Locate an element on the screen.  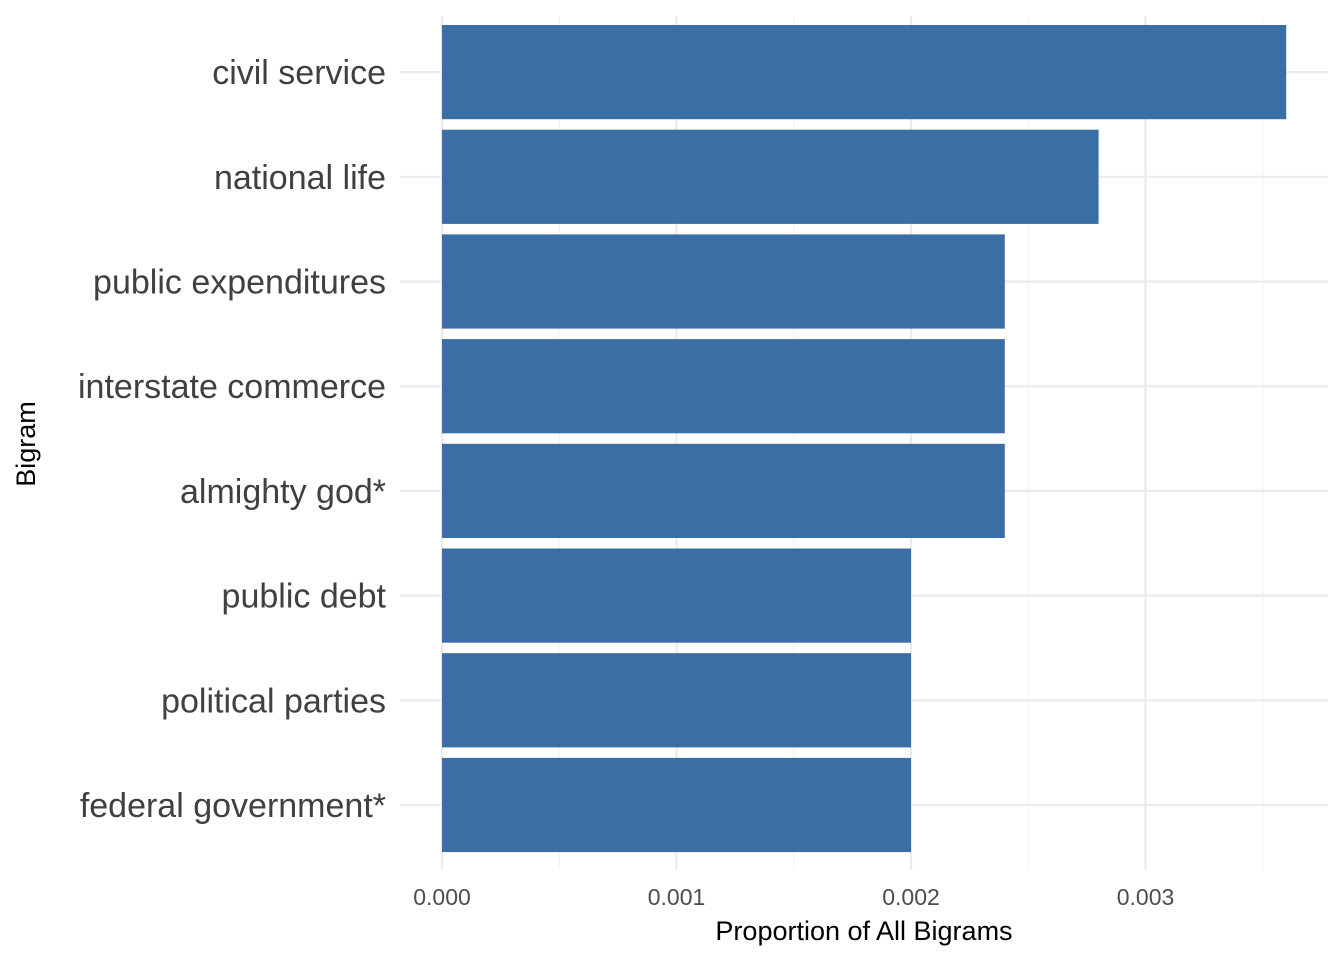
category-label: political parties is located at coordinates (273, 701).